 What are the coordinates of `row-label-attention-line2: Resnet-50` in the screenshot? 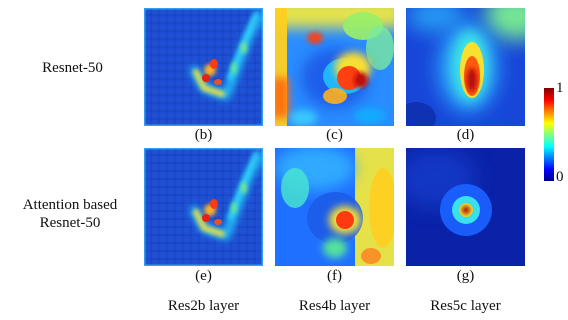 It's located at (70, 223).